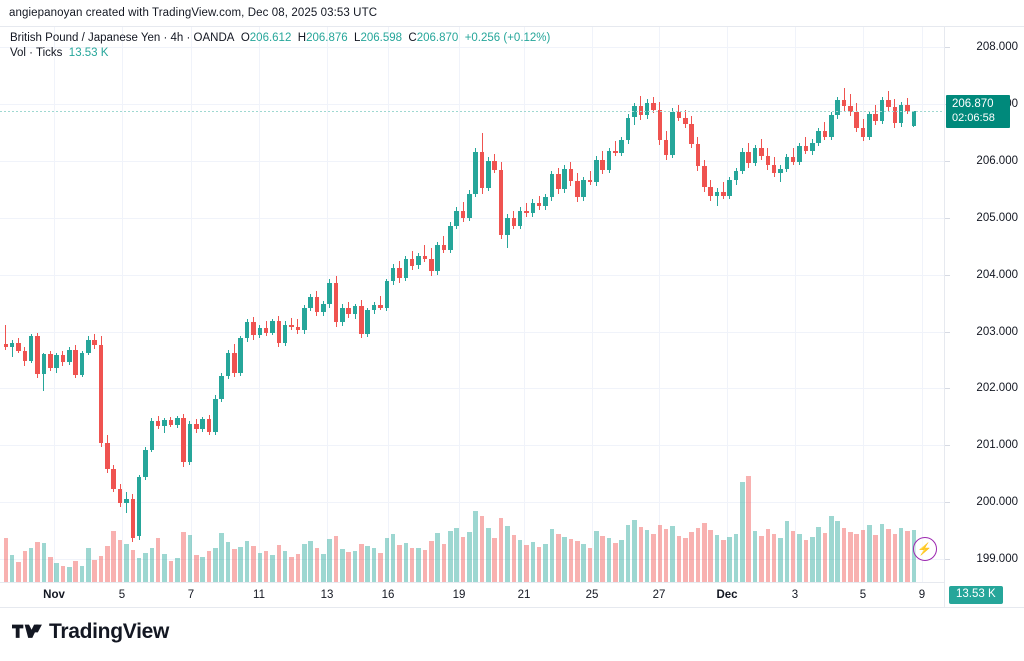  I want to click on tradingview-mark-icon, so click(27, 631).